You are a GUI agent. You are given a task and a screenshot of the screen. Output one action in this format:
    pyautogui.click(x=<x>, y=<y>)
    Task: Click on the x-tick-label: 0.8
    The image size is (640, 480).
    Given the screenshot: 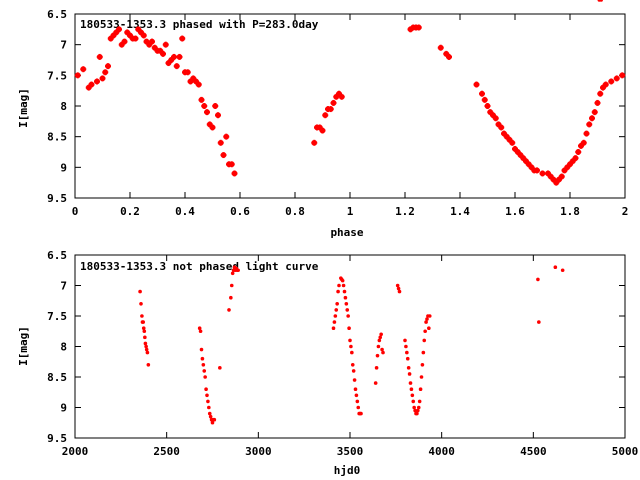 What is the action you would take?
    pyautogui.click(x=295, y=211)
    